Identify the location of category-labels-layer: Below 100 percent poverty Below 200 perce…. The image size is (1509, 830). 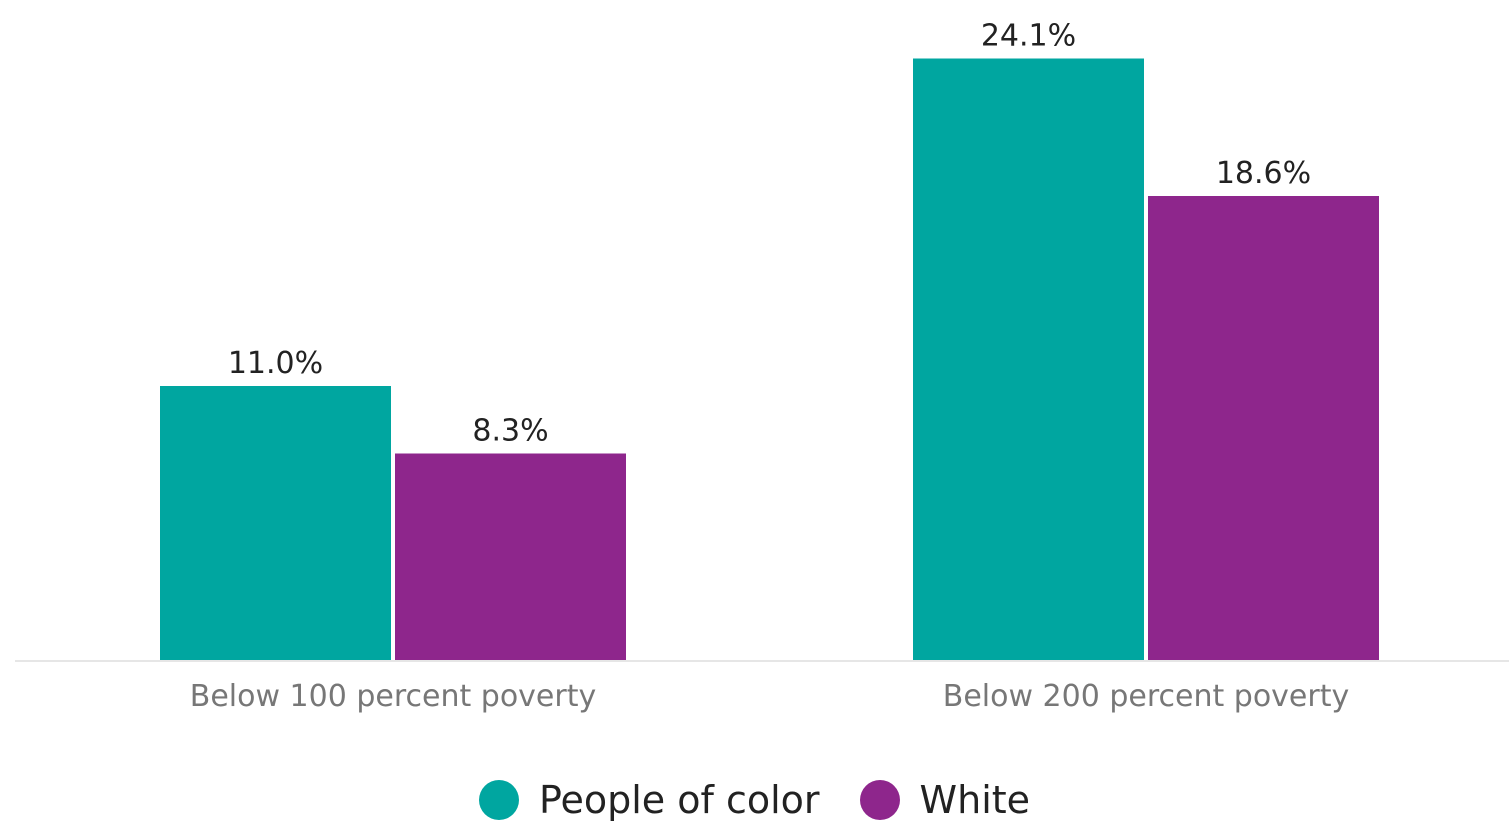
(770, 696).